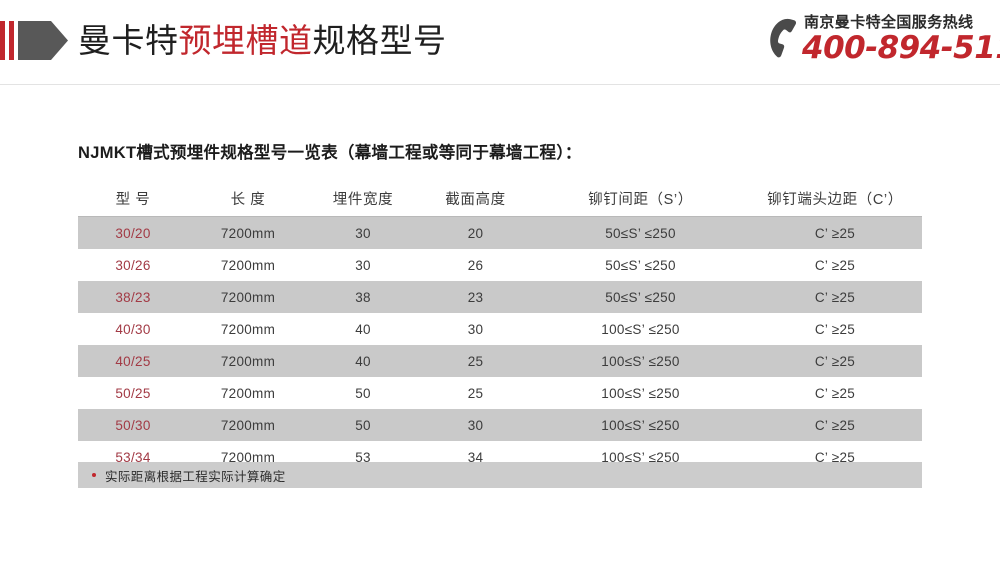 The width and height of the screenshot is (1000, 563). Describe the element at coordinates (43, 40) in the screenshot. I see `arrow-logo-icon` at that location.